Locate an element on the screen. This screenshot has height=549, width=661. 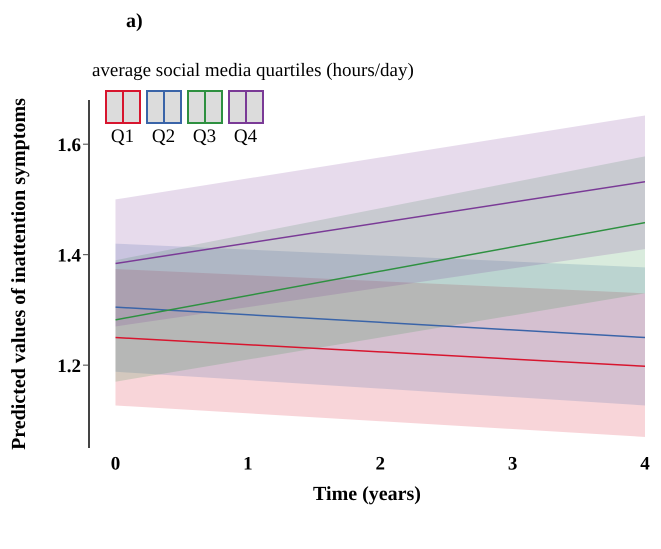
x-tick-label: 4 is located at coordinates (645, 463).